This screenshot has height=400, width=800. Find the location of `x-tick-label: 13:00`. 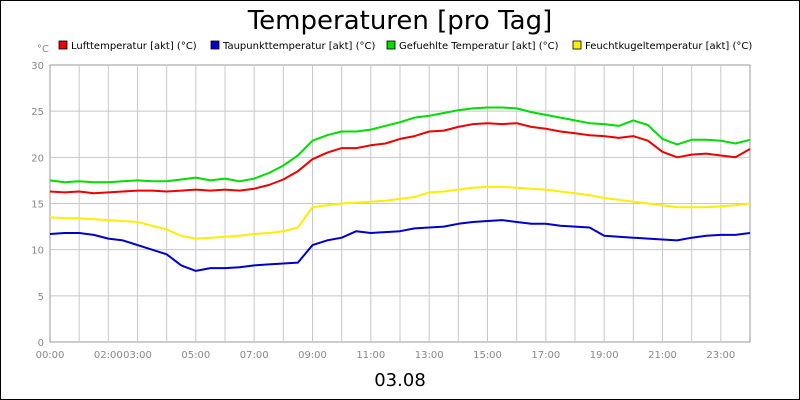

x-tick-label: 13:00 is located at coordinates (429, 355).